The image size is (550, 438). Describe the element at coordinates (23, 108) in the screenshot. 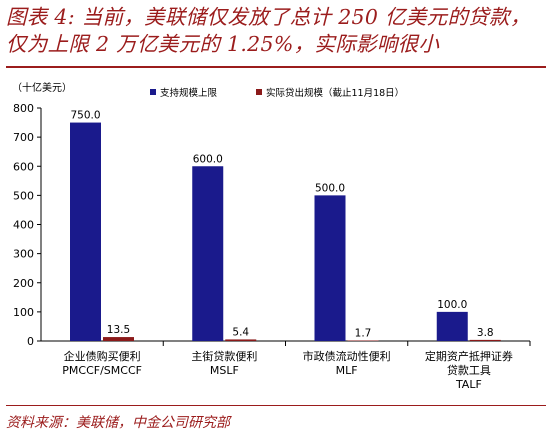

I see `y-tick-label: 800` at that location.